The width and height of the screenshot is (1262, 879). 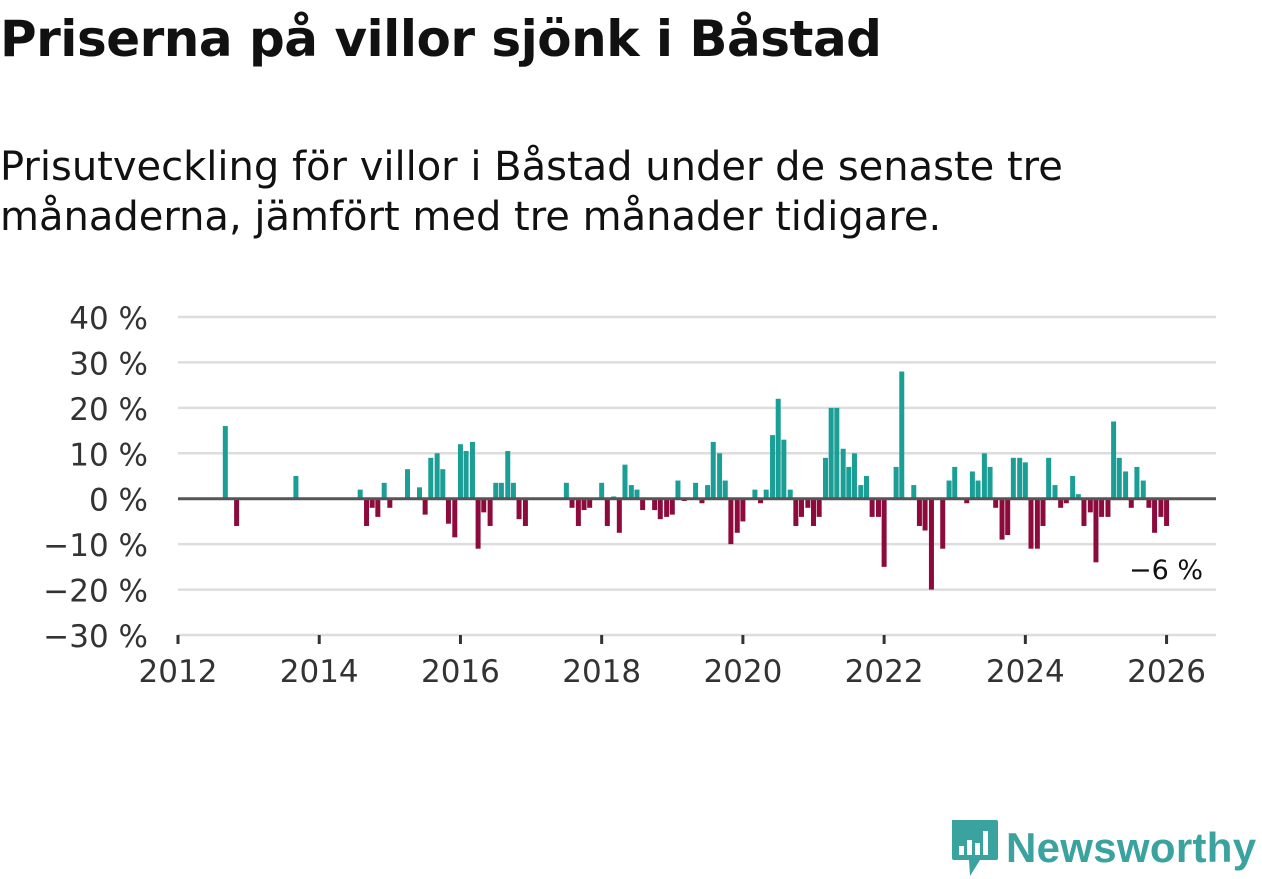 I want to click on y-tick-label: 20 %, so click(x=108, y=410).